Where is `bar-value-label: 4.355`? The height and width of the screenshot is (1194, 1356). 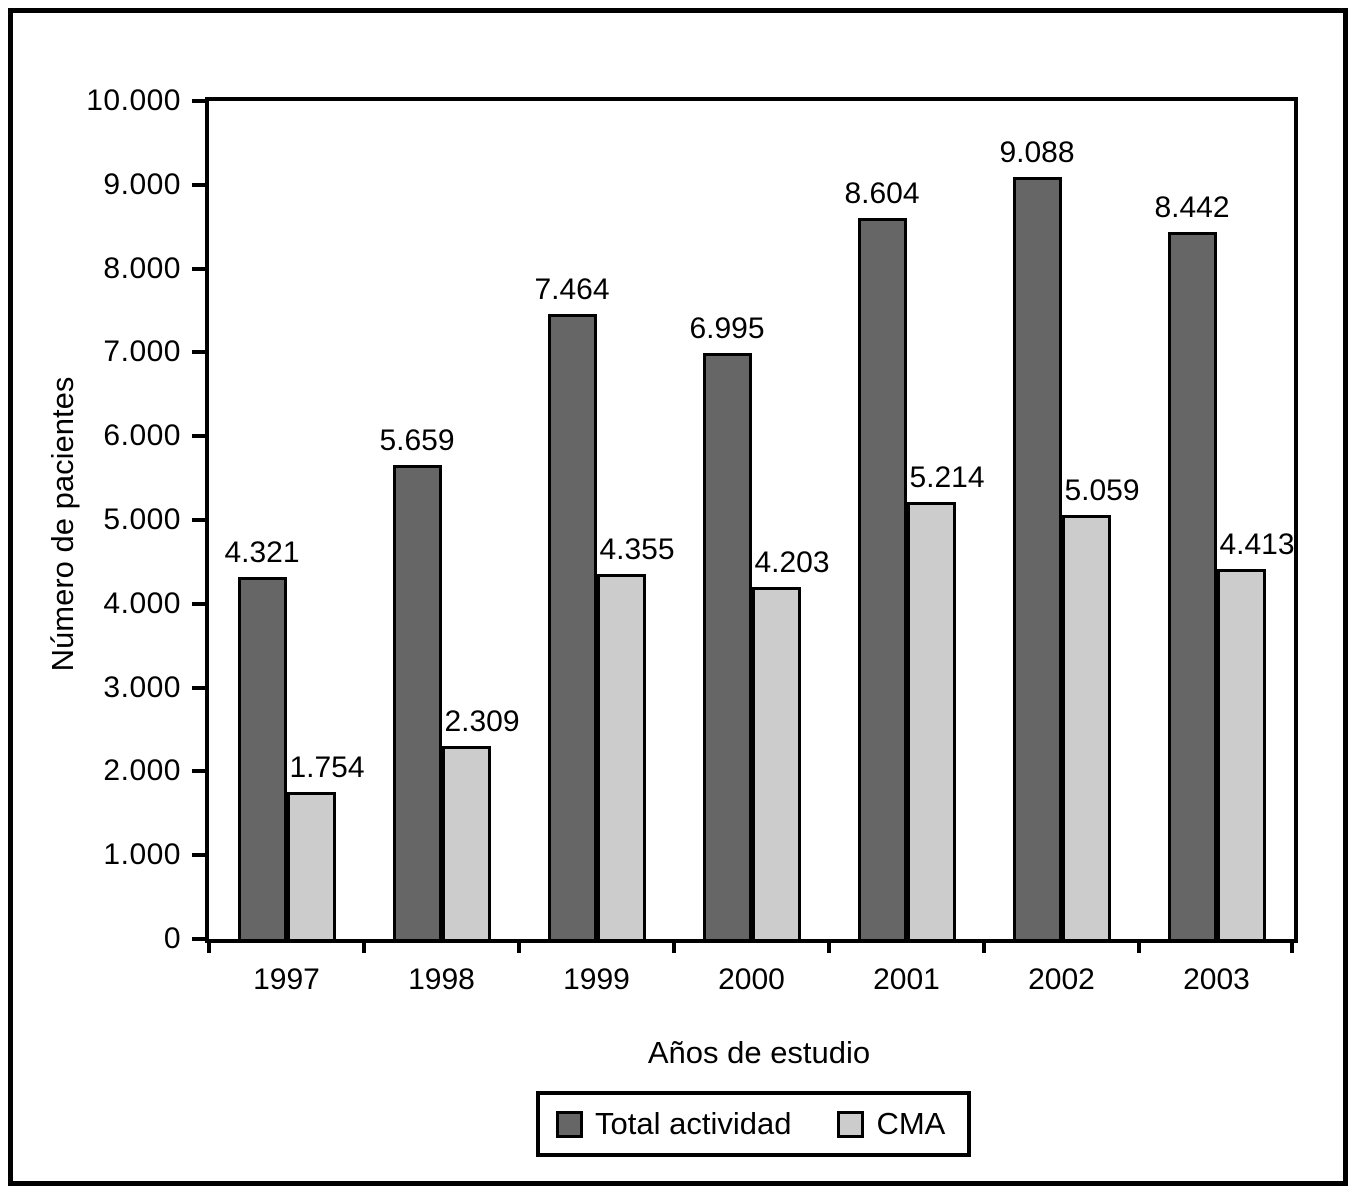
bar-value-label: 4.355 is located at coordinates (637, 550).